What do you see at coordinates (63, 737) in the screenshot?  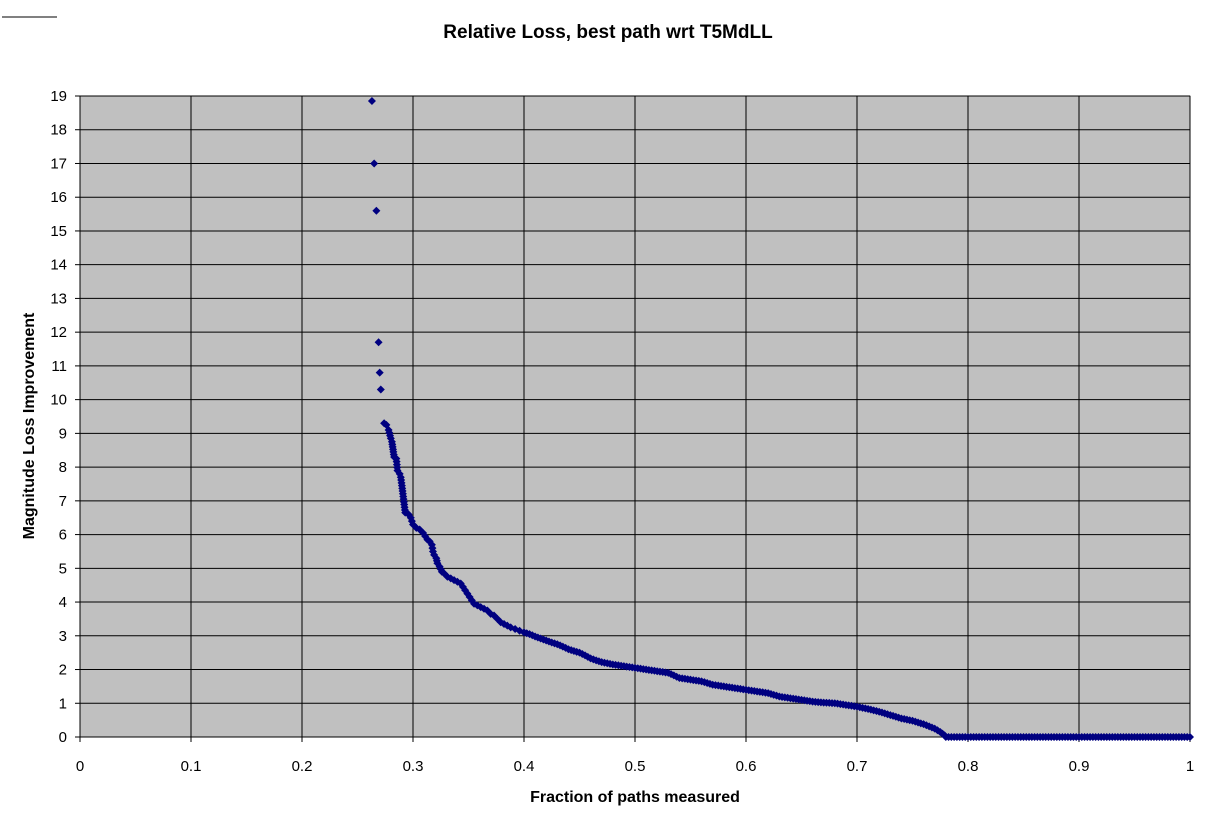 I see `y-tick-label: 0` at bounding box center [63, 737].